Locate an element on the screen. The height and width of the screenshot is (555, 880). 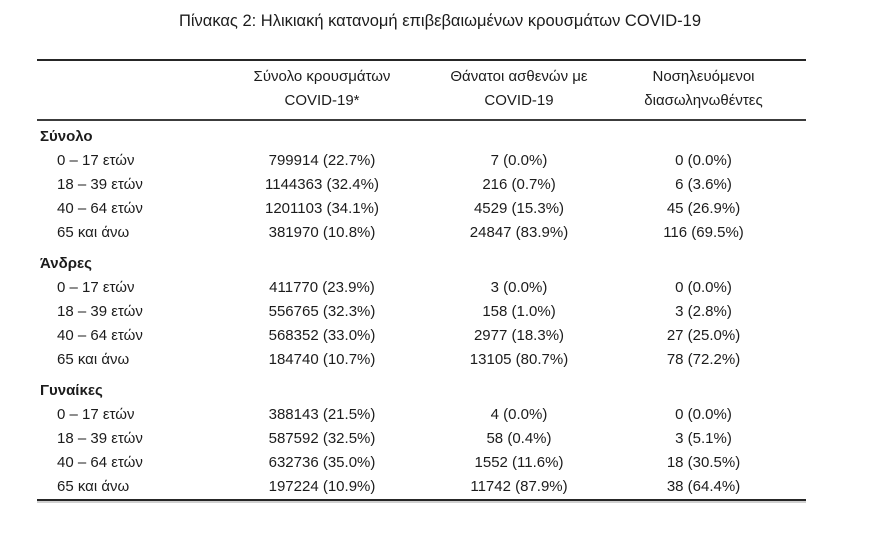
section-label: Σύνολο is located at coordinates (66, 136).